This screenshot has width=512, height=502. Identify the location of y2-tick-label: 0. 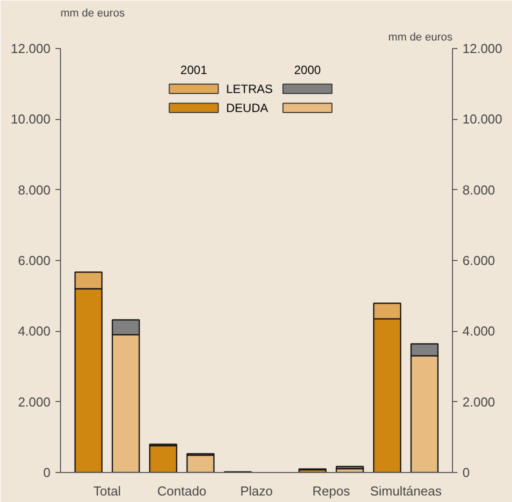
(466, 472).